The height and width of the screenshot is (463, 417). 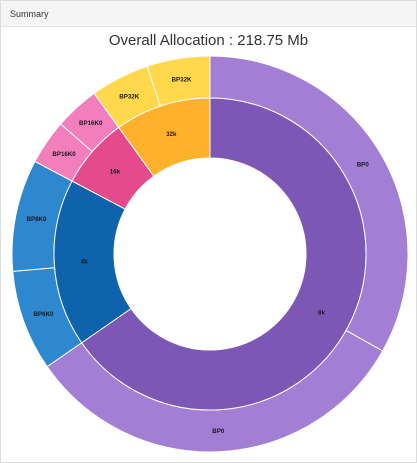 What do you see at coordinates (208, 14) in the screenshot?
I see `panel-header: Summary` at bounding box center [208, 14].